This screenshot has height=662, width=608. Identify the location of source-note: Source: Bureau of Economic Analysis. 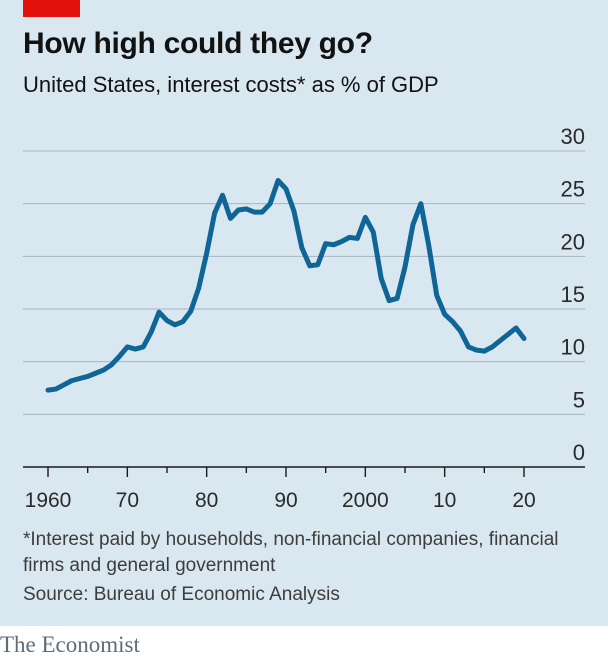
(181, 594).